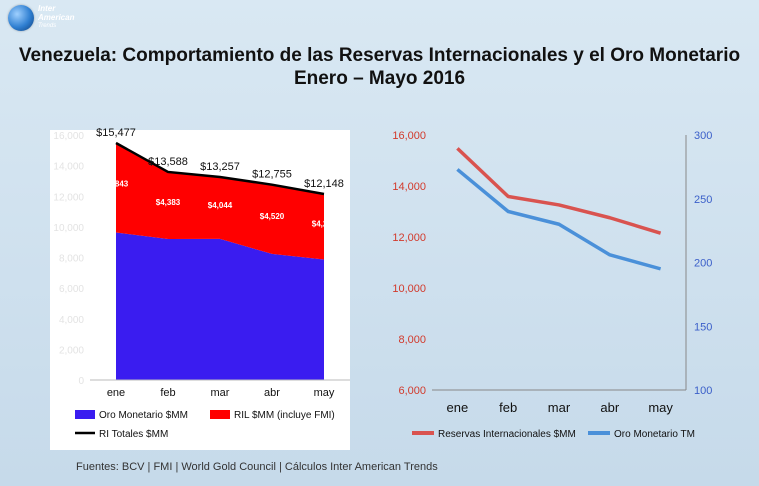 The height and width of the screenshot is (486, 759). I want to click on left-y-tick-label: 2,000, so click(71, 350).